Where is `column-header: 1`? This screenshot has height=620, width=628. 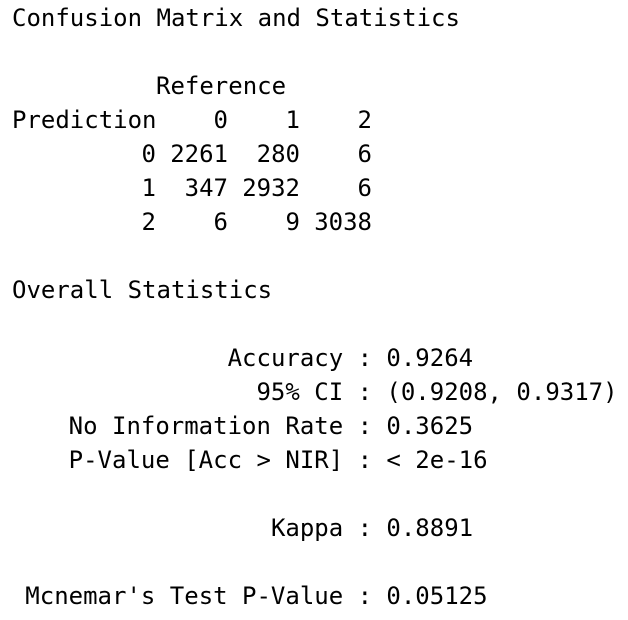 column-header: 1 is located at coordinates (293, 120).